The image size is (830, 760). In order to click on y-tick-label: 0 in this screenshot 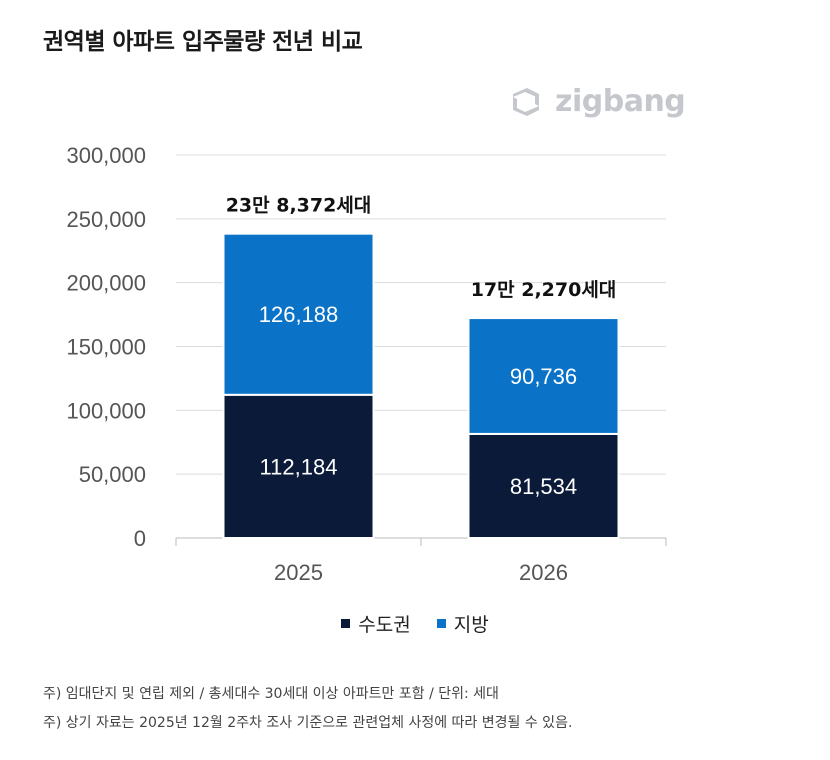, I will do `click(140, 538)`.